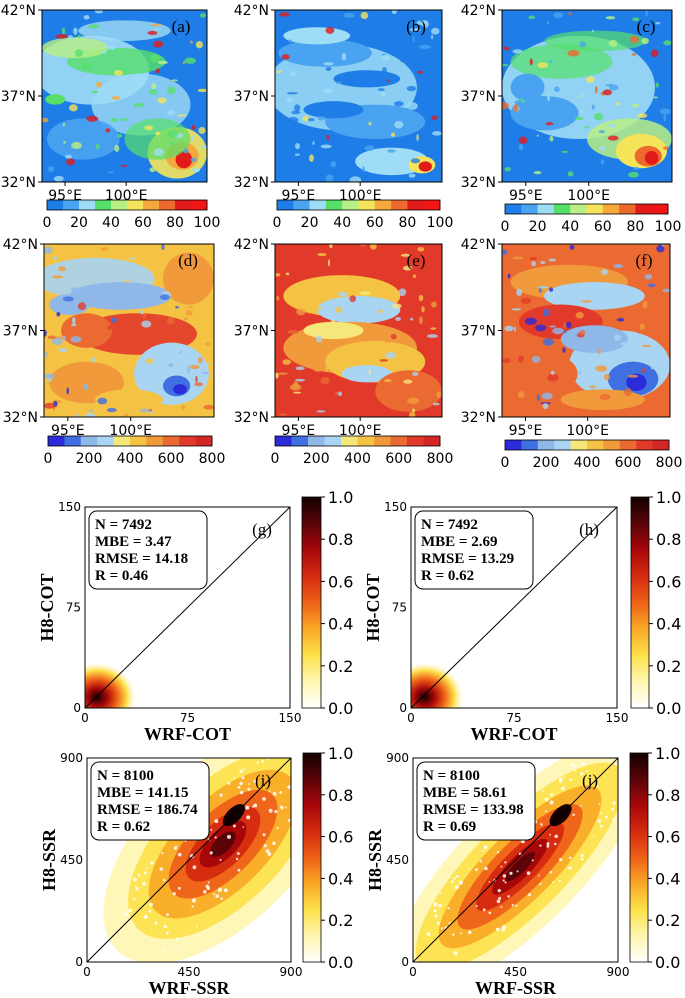 This screenshot has width=685, height=998. What do you see at coordinates (407, 223) in the screenshot?
I see `colorbar-tick-label: 80` at bounding box center [407, 223].